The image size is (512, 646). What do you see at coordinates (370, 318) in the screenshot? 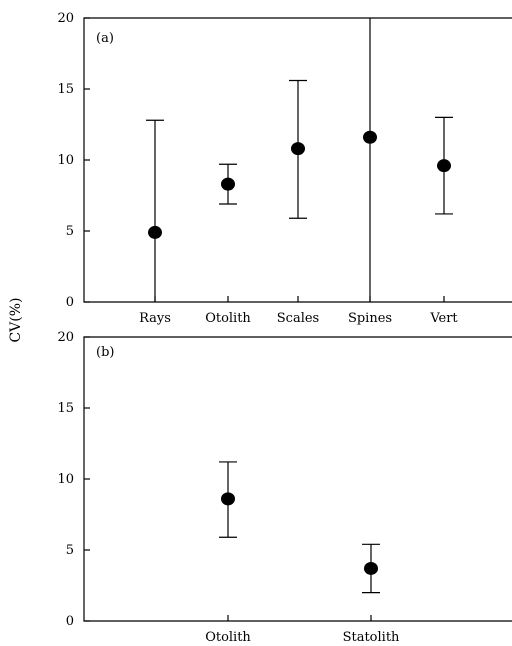
I see `x-tick-label: Spines` at bounding box center [370, 318].